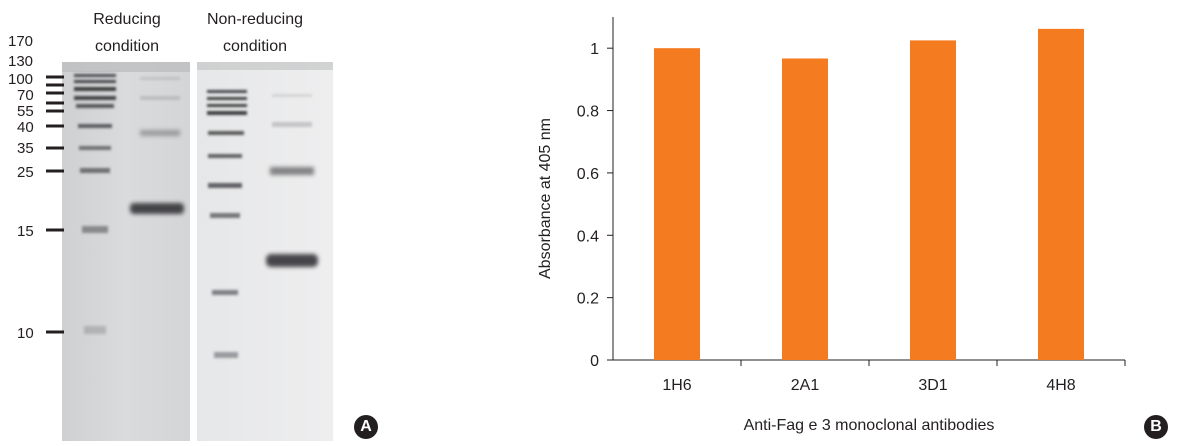 The image size is (1178, 446). I want to click on marker-label-100: 100, so click(20, 79).